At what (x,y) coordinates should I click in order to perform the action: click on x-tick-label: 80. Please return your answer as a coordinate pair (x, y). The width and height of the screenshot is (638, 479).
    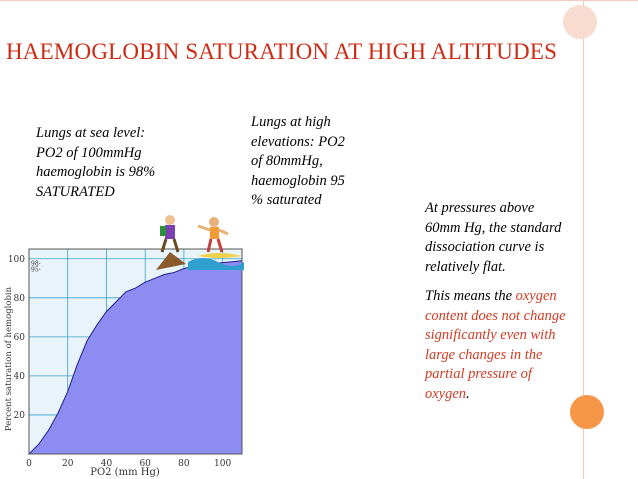
    Looking at the image, I should click on (184, 464).